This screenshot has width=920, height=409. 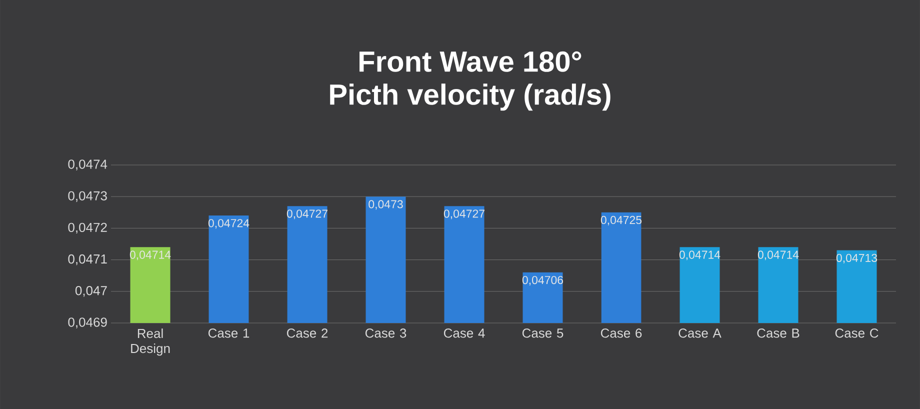 I want to click on data-label: 0,0473, so click(x=385, y=205).